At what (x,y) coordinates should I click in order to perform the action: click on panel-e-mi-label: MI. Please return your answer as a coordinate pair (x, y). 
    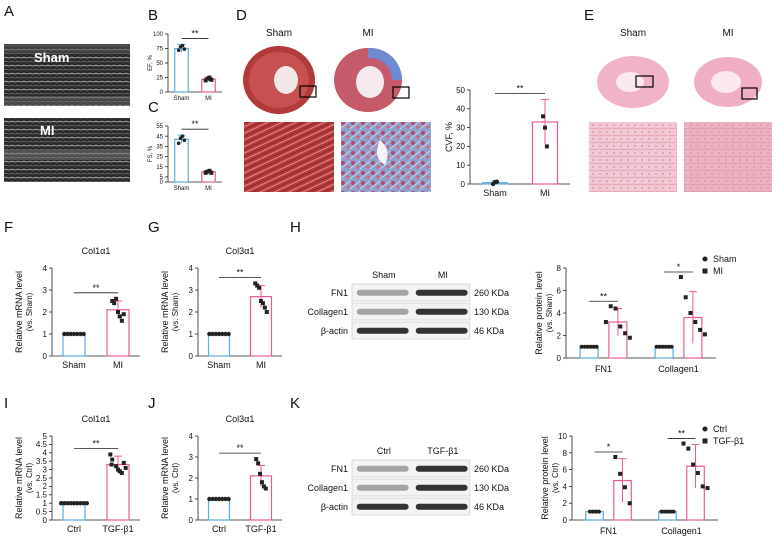
    Looking at the image, I should click on (727, 33).